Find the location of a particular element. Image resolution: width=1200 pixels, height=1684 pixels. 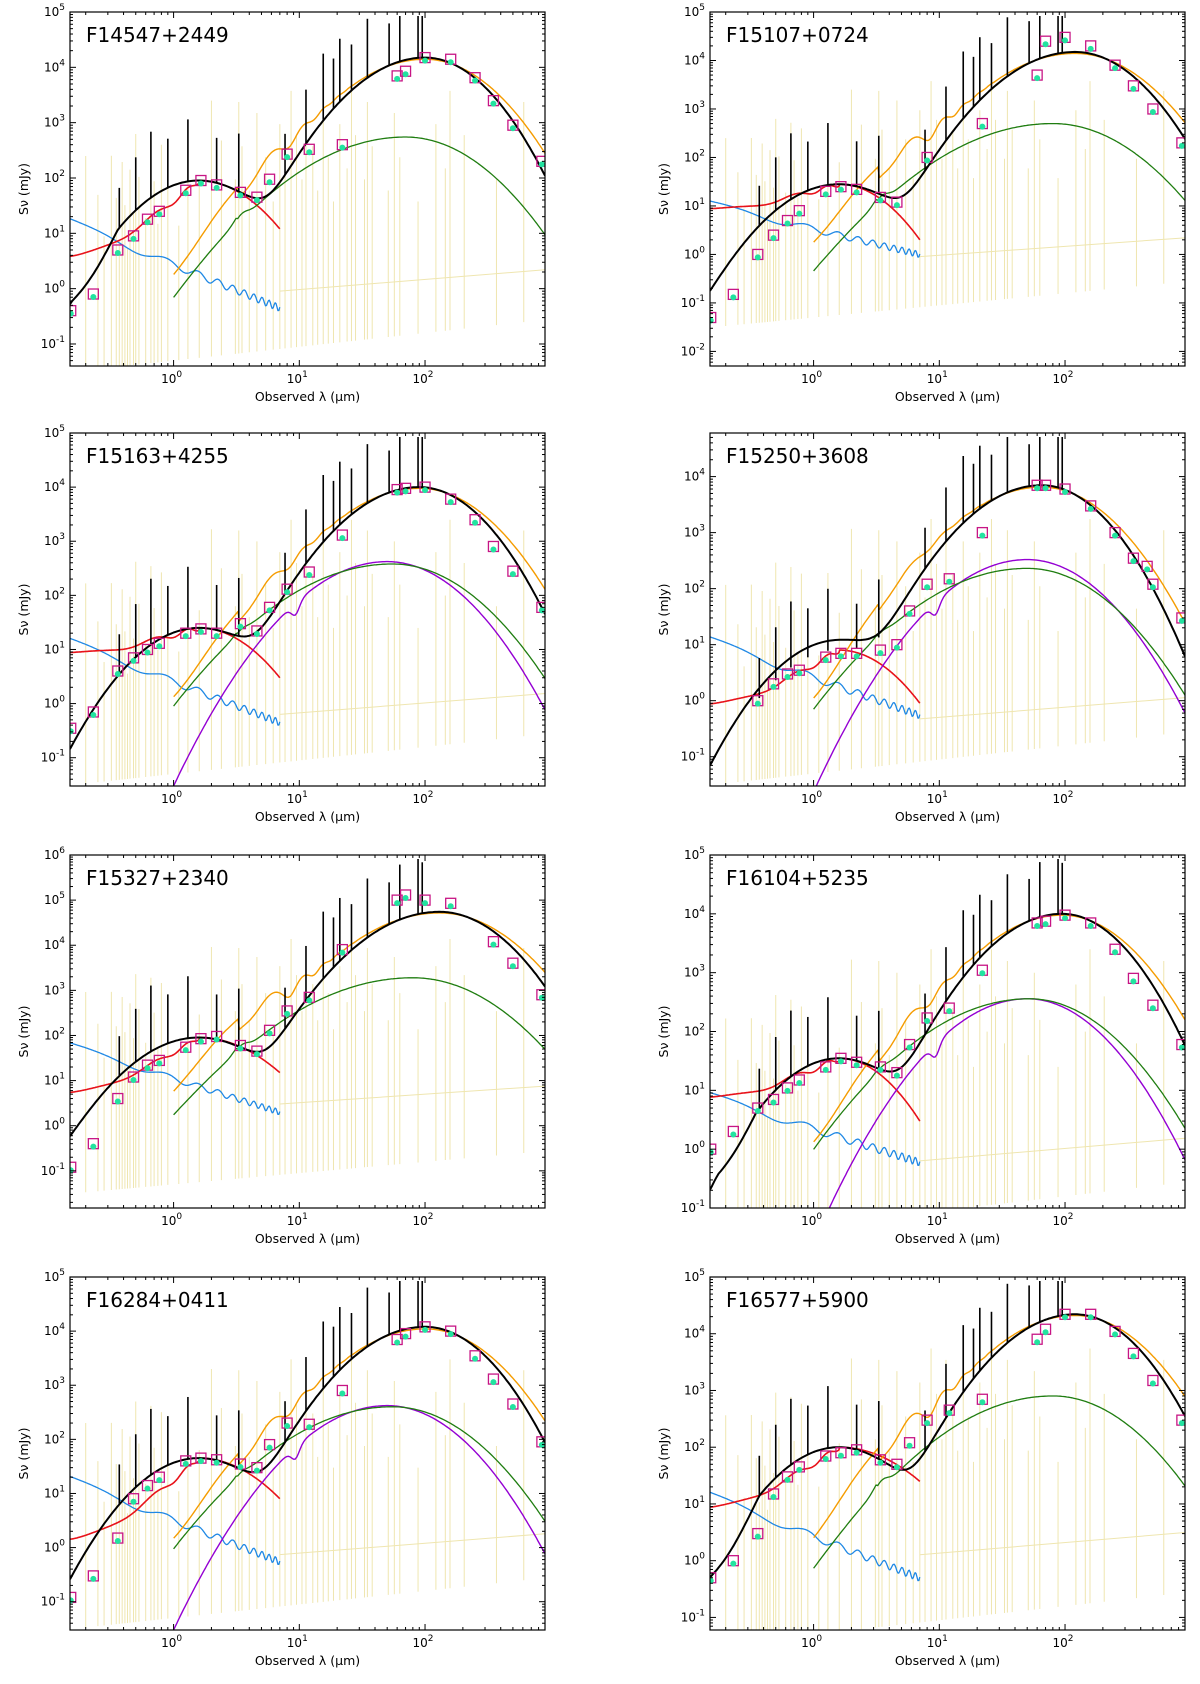

y-axis-label: Sν (mJy) is located at coordinates (23, 1454).